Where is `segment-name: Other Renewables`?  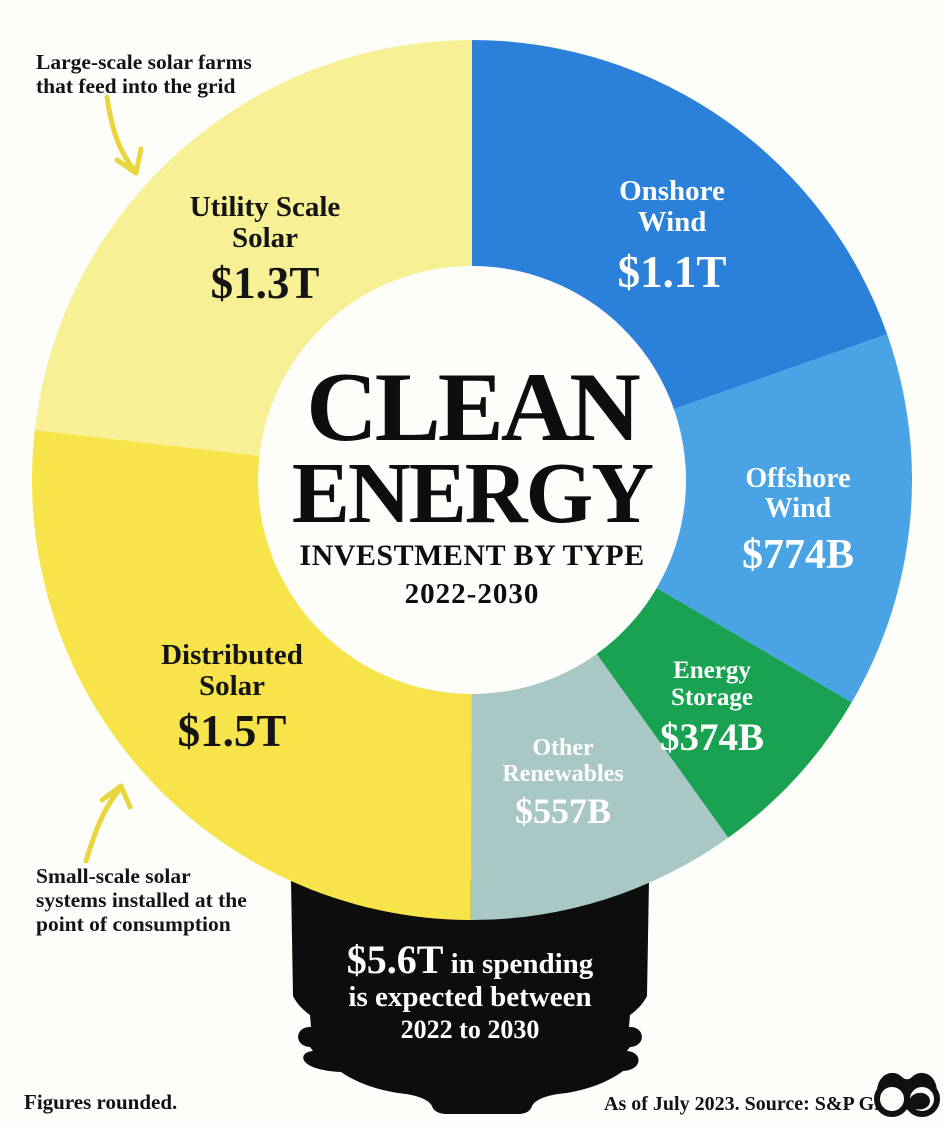
segment-name: Other Renewables is located at coordinates (563, 761).